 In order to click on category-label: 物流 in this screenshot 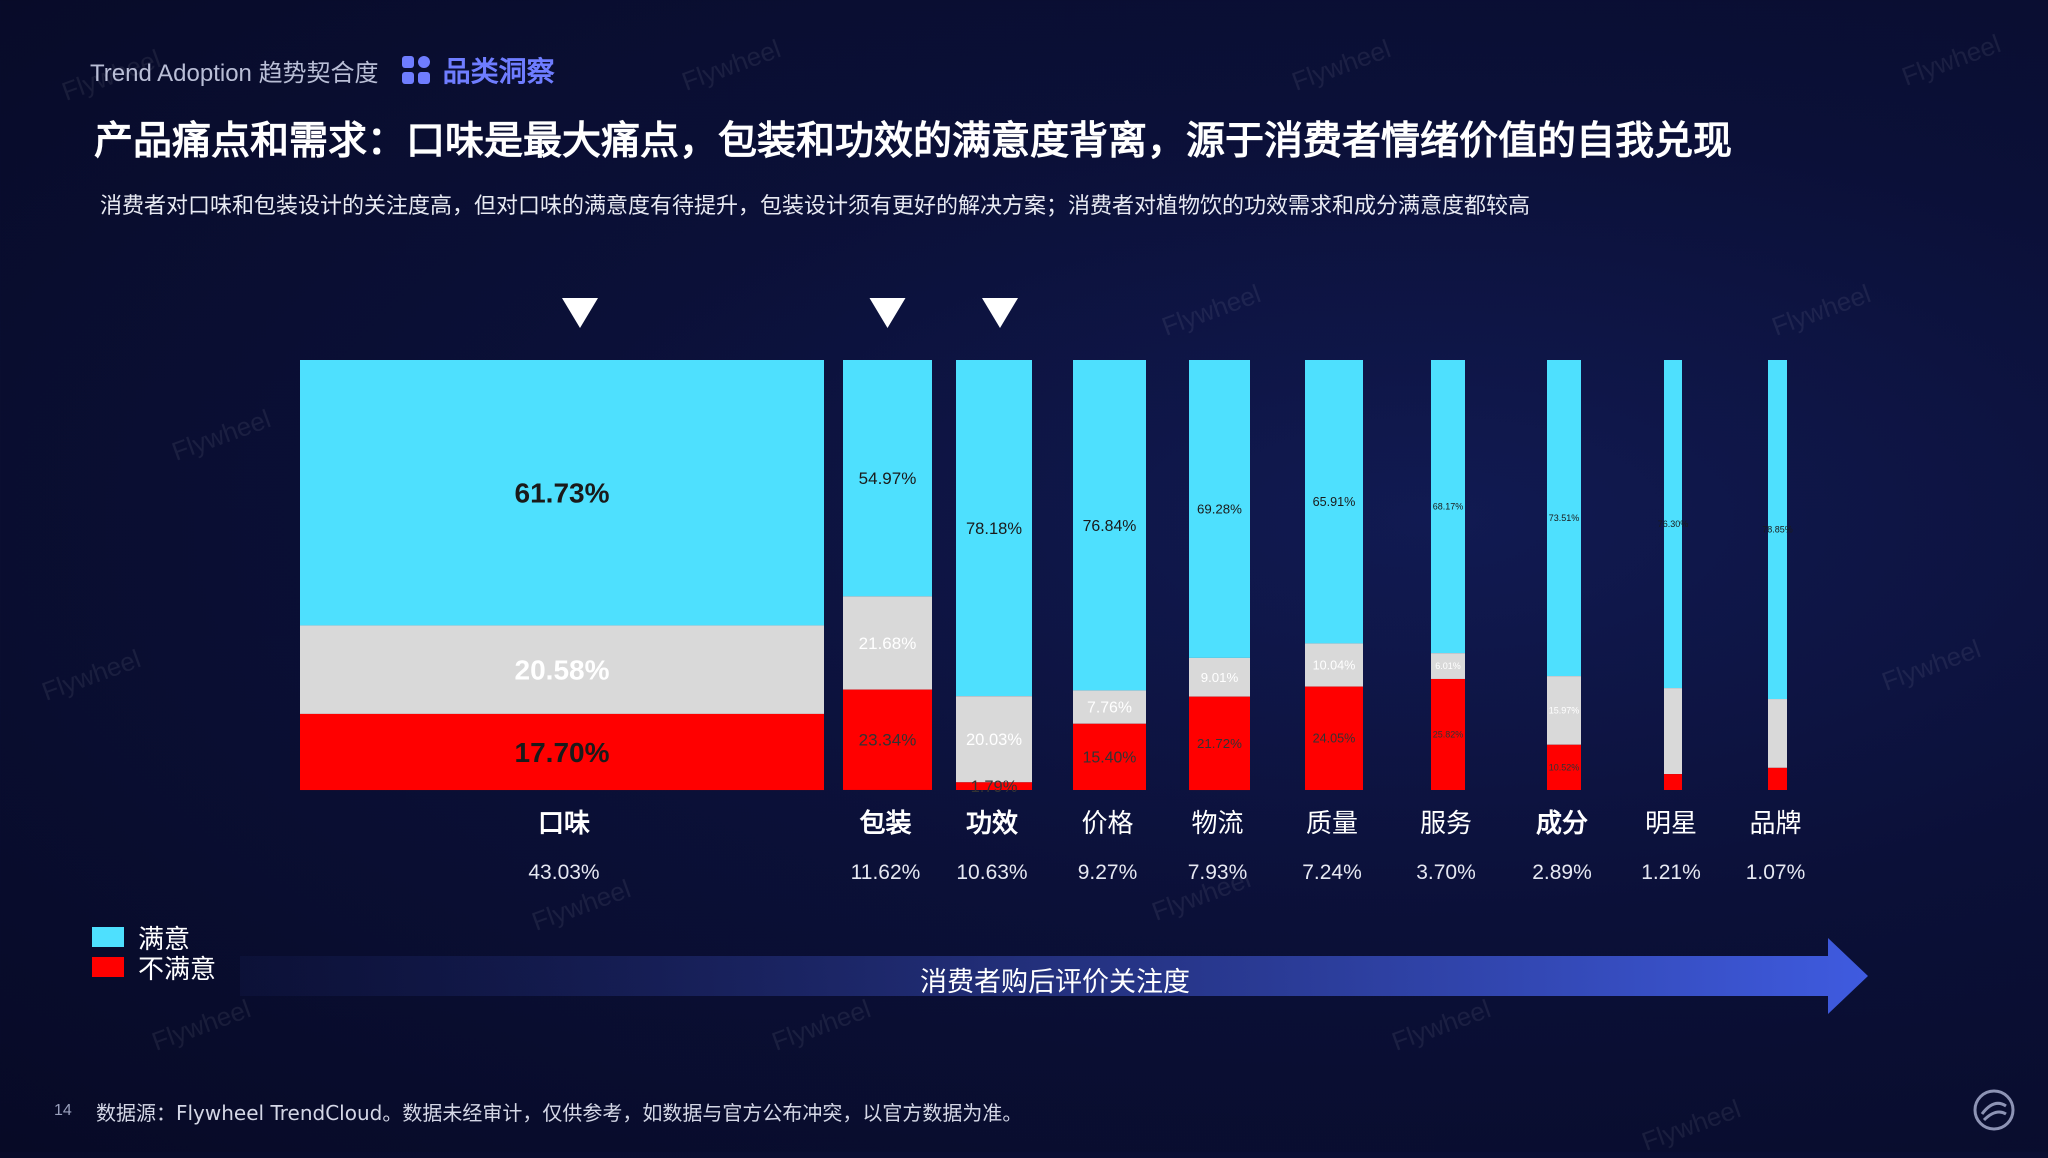, I will do `click(1217, 824)`.